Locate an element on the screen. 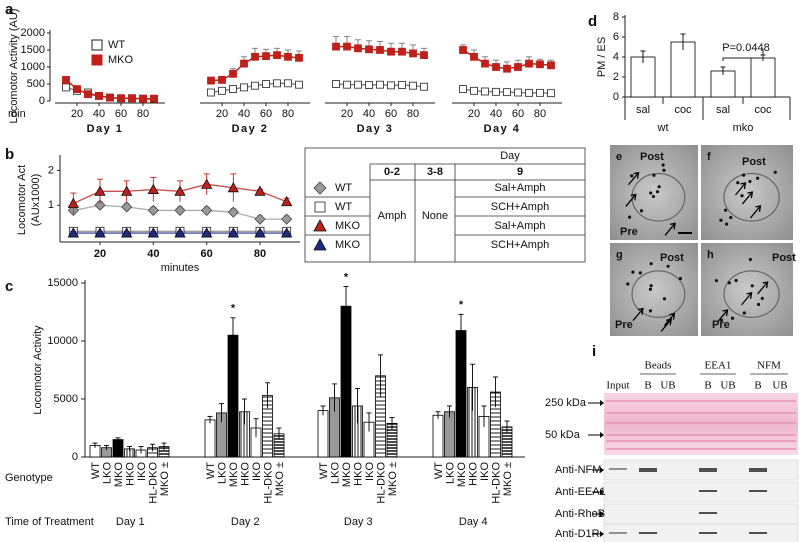 Image resolution: width=800 pixels, height=542 pixels. y-tick-label: 2 is located at coordinates (51, 170).